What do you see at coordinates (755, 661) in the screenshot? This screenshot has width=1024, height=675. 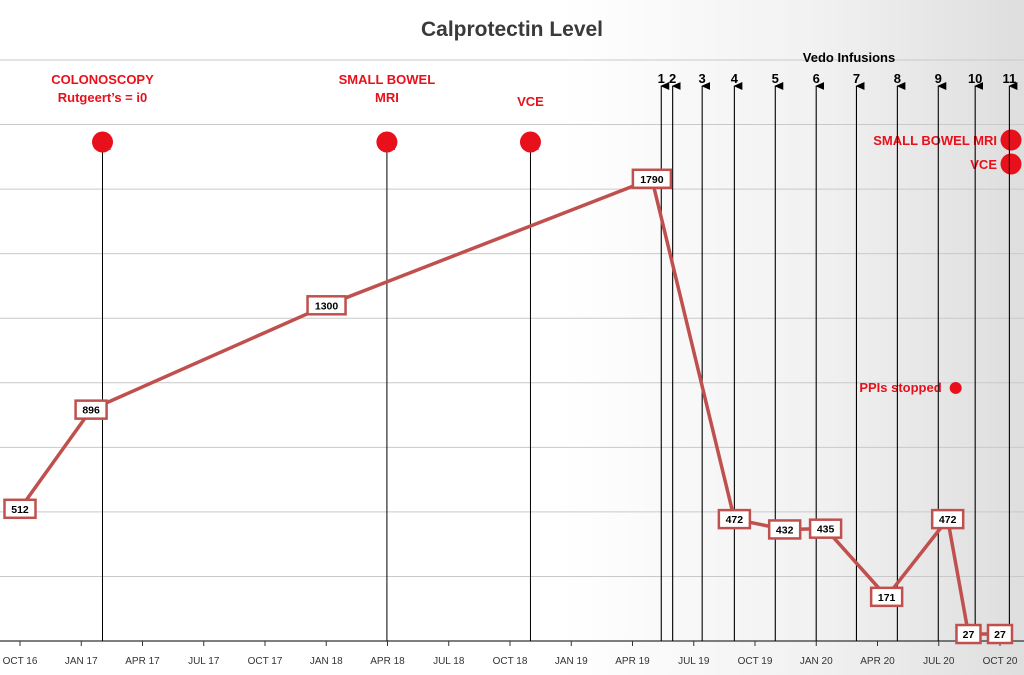 I see `x-tick-label: OCT 19` at bounding box center [755, 661].